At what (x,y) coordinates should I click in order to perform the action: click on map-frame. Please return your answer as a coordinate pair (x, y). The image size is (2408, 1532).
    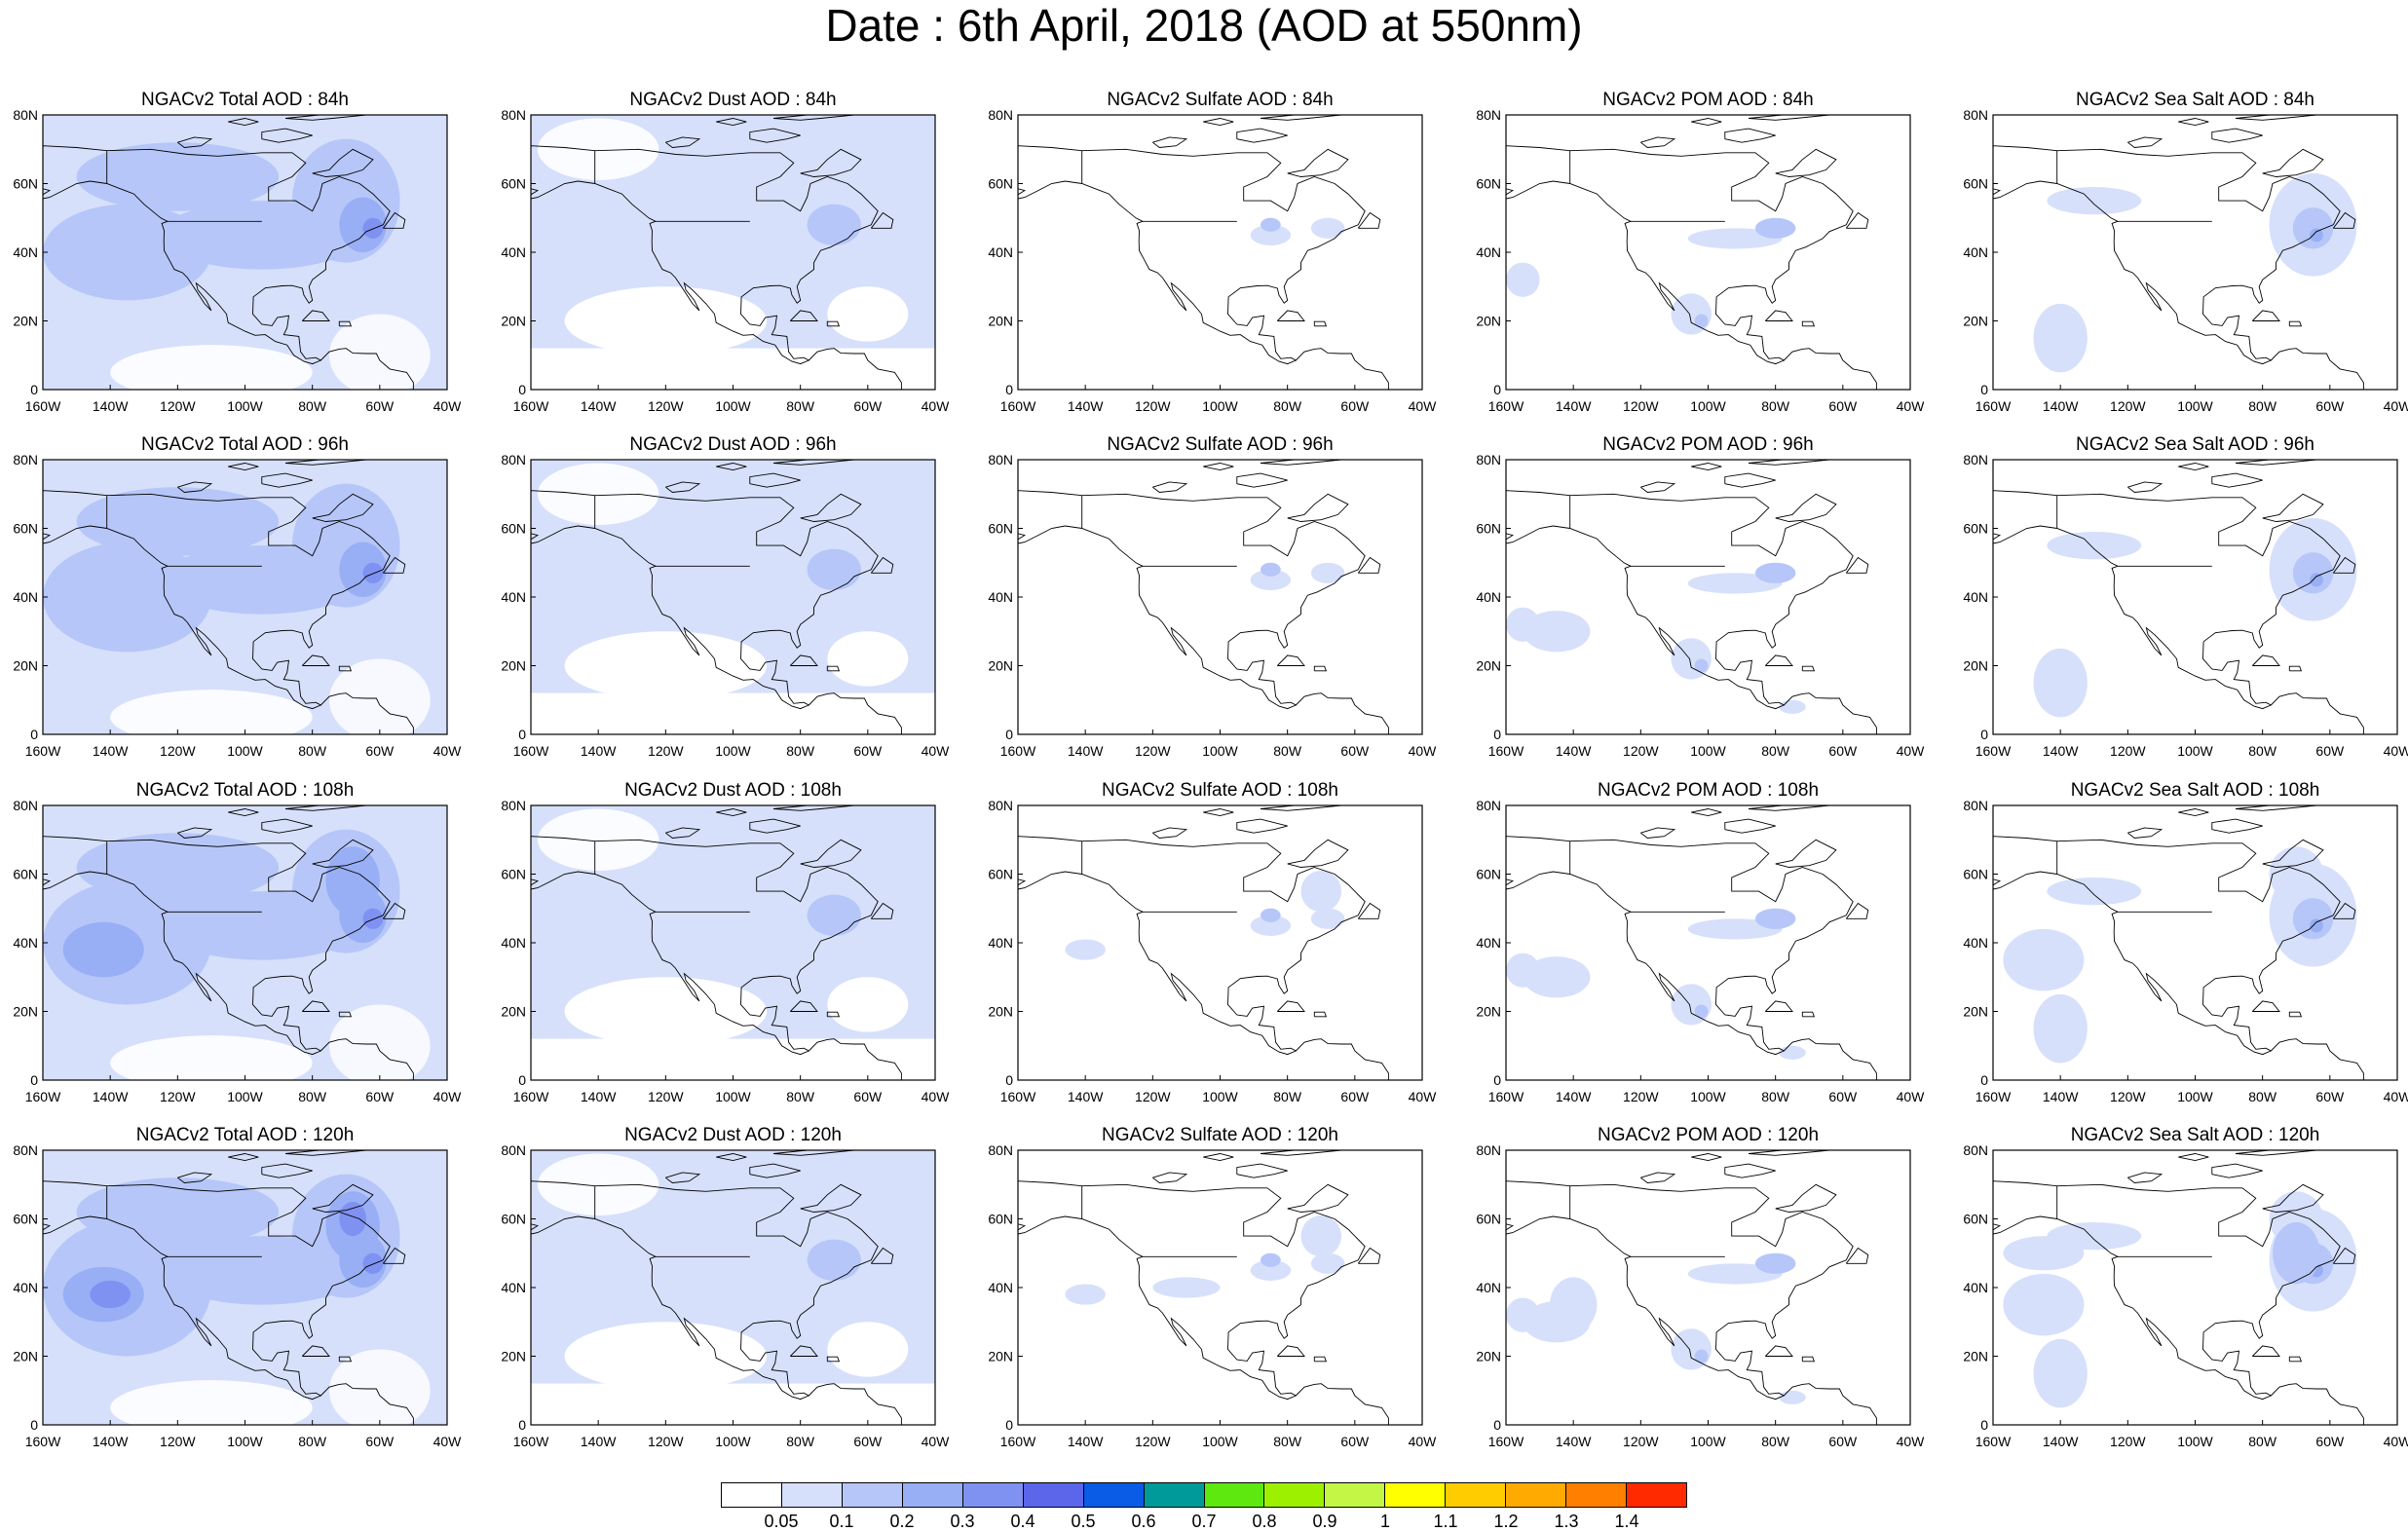
    Looking at the image, I should click on (1220, 597).